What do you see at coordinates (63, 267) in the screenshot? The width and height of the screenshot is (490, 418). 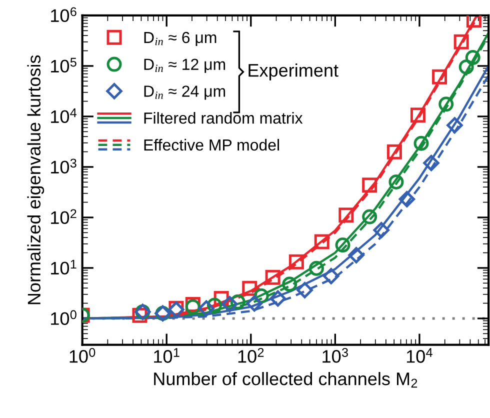 I see `y-tick-label: 10$^{1}$` at bounding box center [63, 267].